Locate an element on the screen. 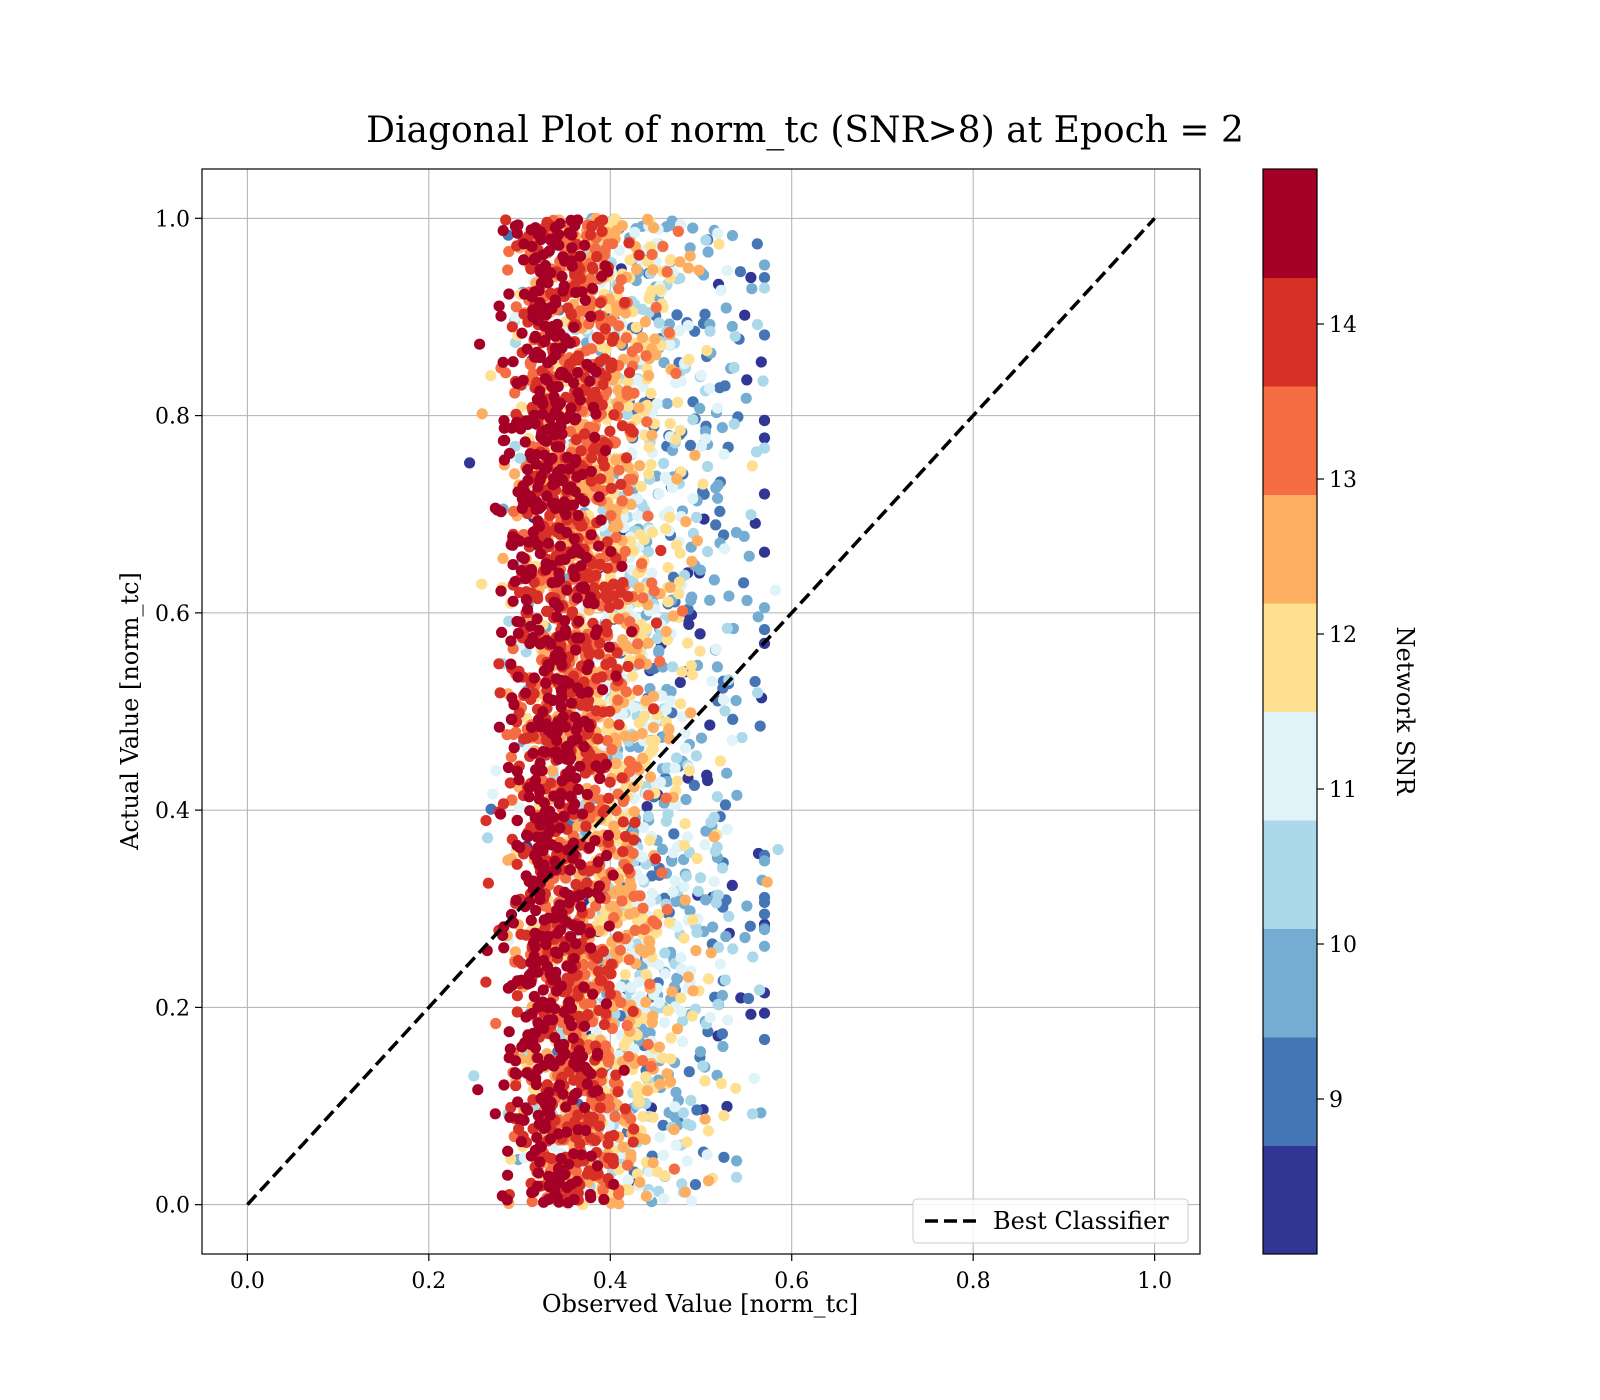 This screenshot has width=1600, height=1400. x-tick-label: 0.2 is located at coordinates (428, 1281).